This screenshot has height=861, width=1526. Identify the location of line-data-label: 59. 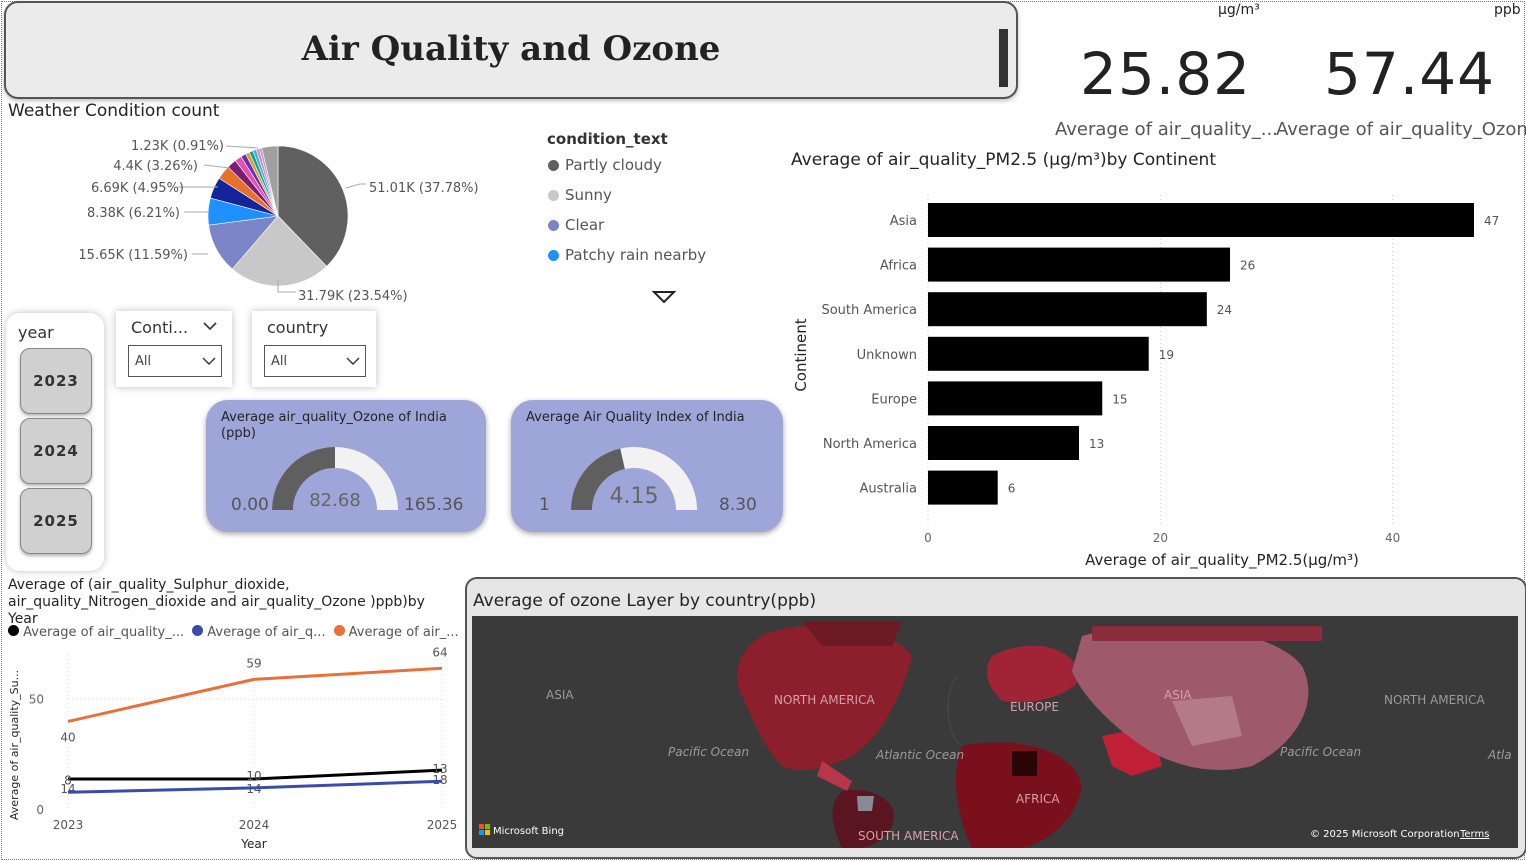
(253, 663).